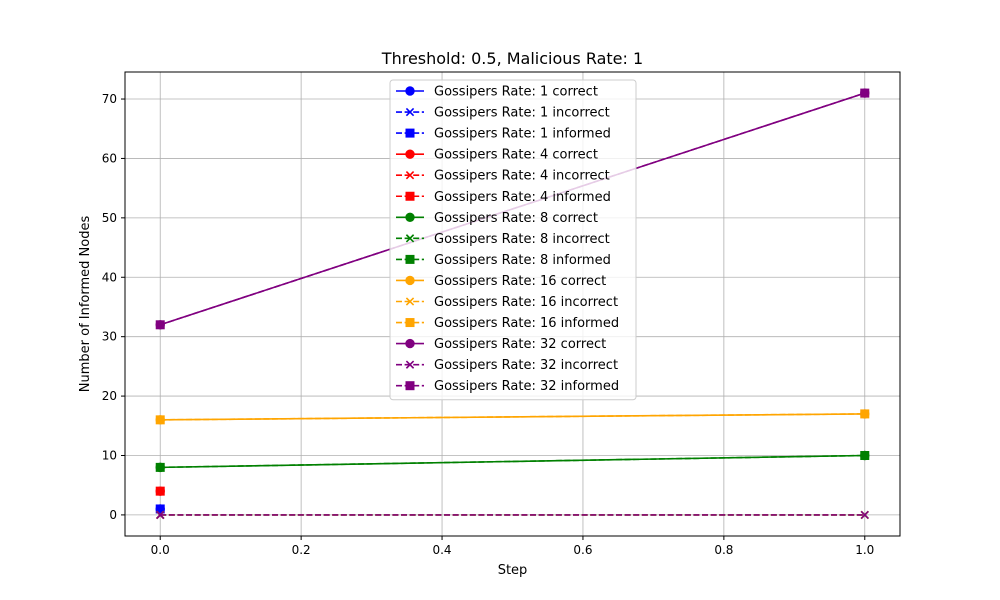 The height and width of the screenshot is (600, 1000). I want to click on y-axis-label: Number of Informed Nodes, so click(85, 304).